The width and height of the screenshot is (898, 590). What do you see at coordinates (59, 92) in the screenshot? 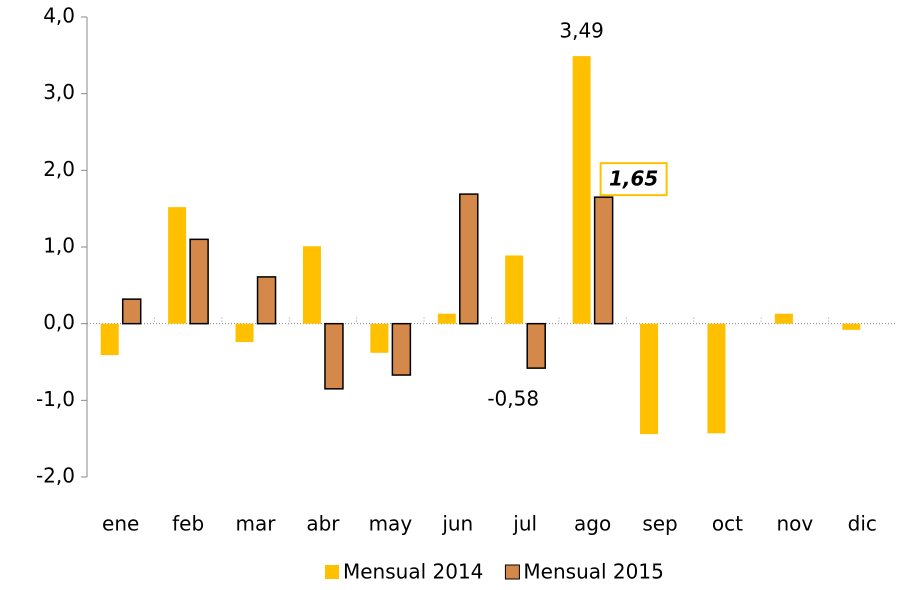
I see `y-tick-label: 3,0` at bounding box center [59, 92].